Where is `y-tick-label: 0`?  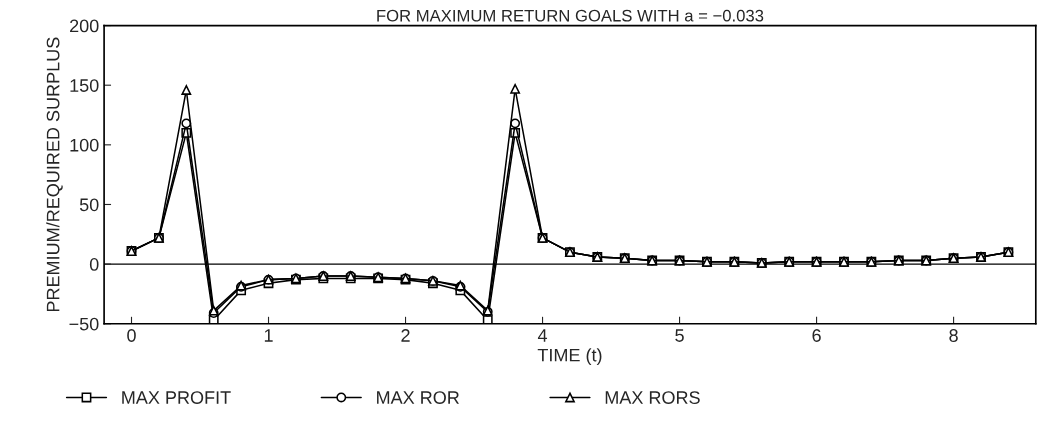 y-tick-label: 0 is located at coordinates (94, 264).